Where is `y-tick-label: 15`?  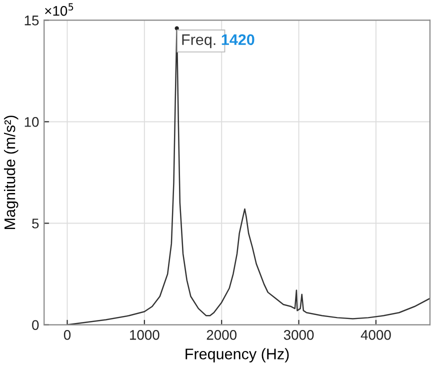 y-tick-label: 15 is located at coordinates (31, 21).